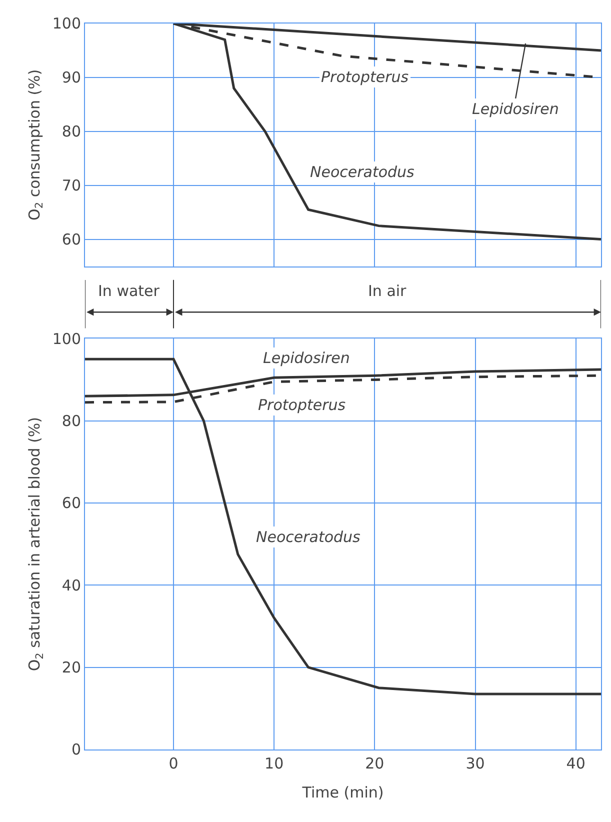  I want to click on y-tick-label: 0, so click(76, 749).